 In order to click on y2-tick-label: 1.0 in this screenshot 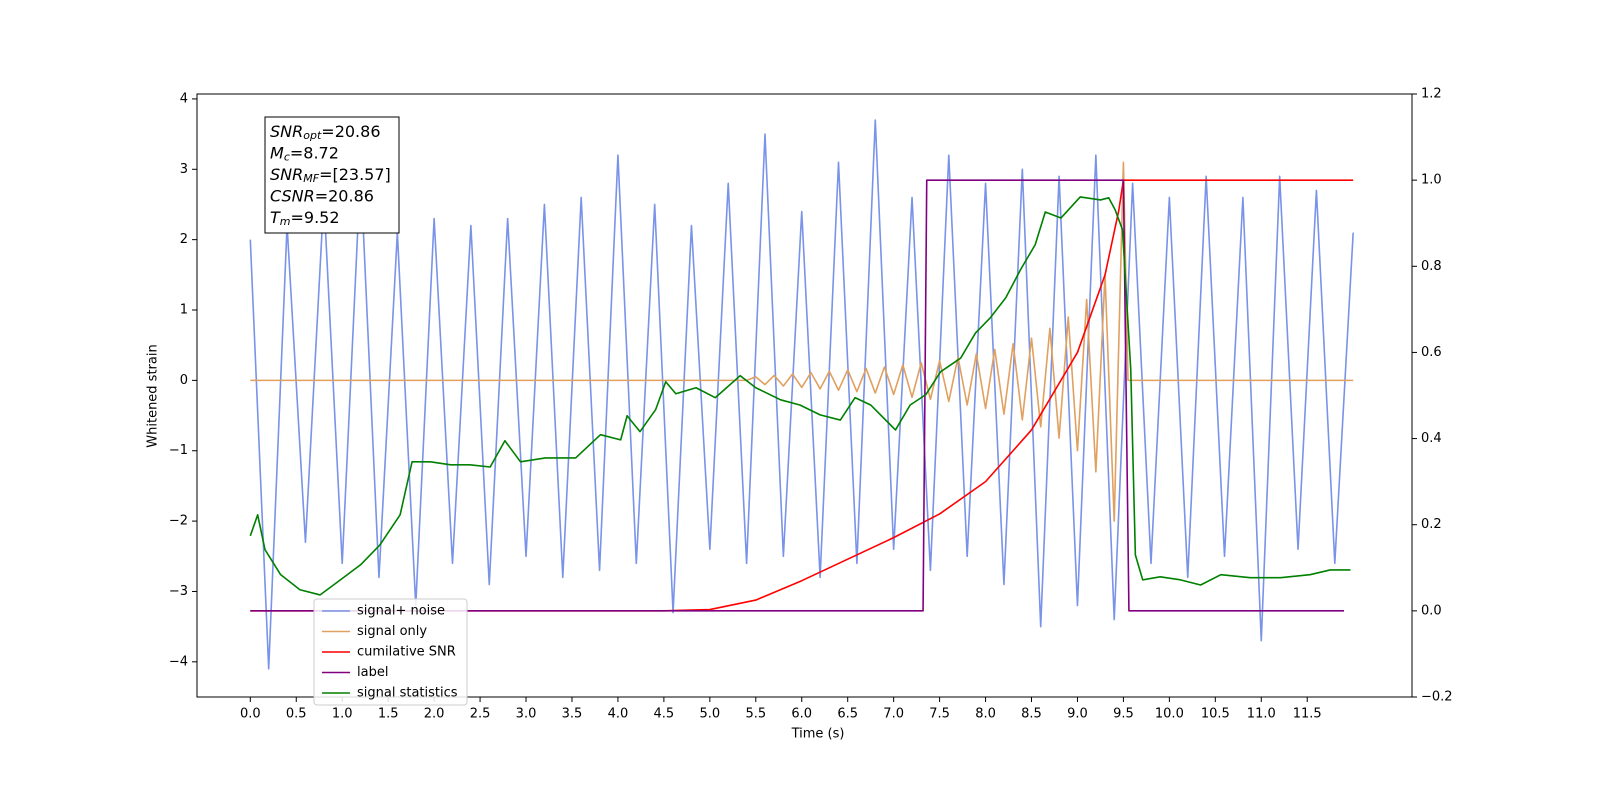, I will do `click(1431, 180)`.